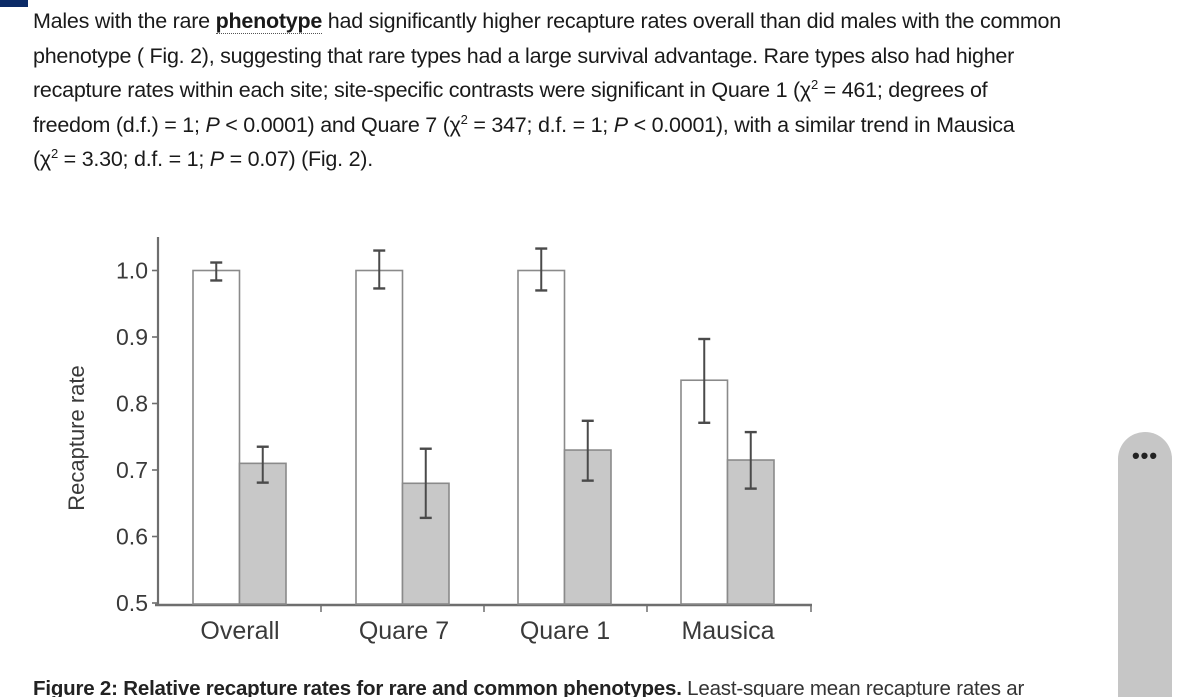  What do you see at coordinates (132, 404) in the screenshot?
I see `y-tick-label: 0.8` at bounding box center [132, 404].